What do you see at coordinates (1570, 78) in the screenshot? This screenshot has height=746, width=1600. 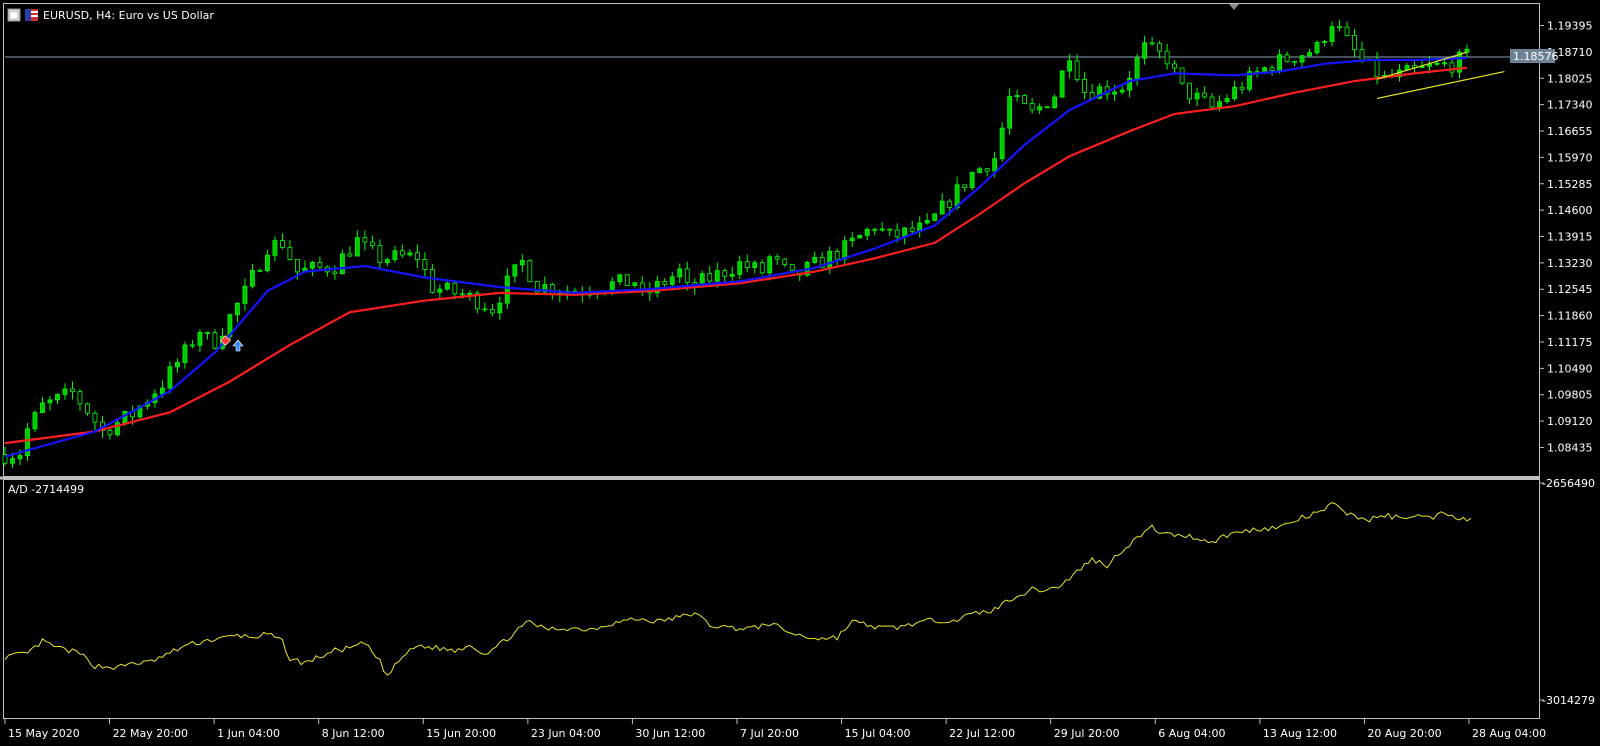 I see `price-tick-label: 1.18025` at bounding box center [1570, 78].